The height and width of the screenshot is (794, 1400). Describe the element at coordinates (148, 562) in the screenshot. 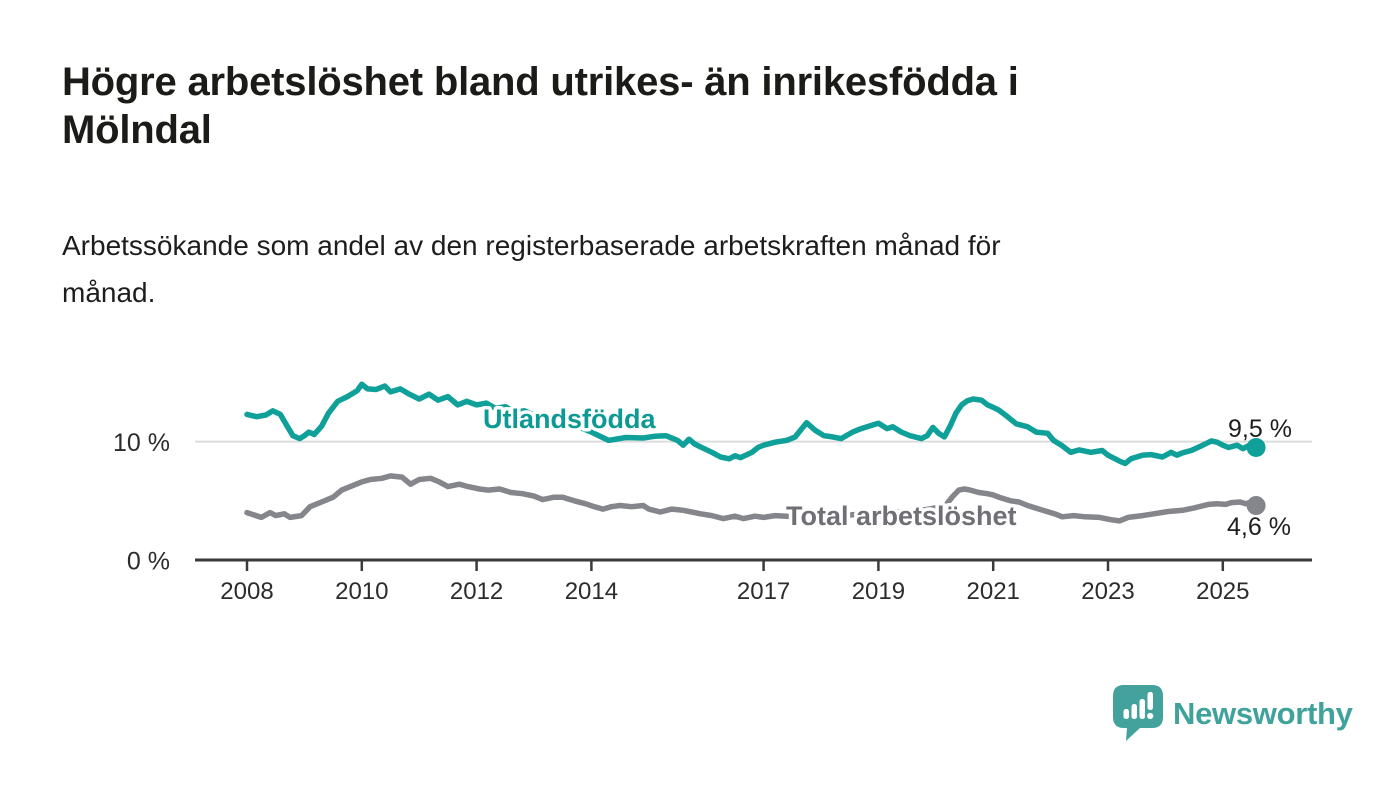

I see `y-tick-label: 0 %` at that location.